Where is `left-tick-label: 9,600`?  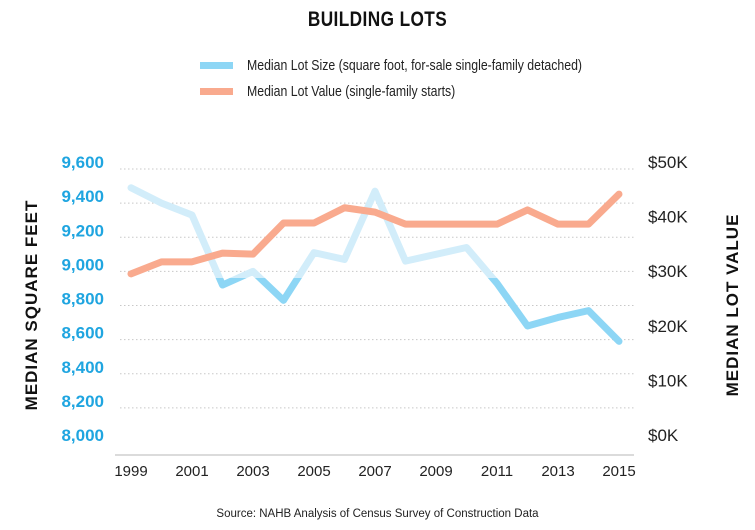
left-tick-label: 9,600 is located at coordinates (82, 162).